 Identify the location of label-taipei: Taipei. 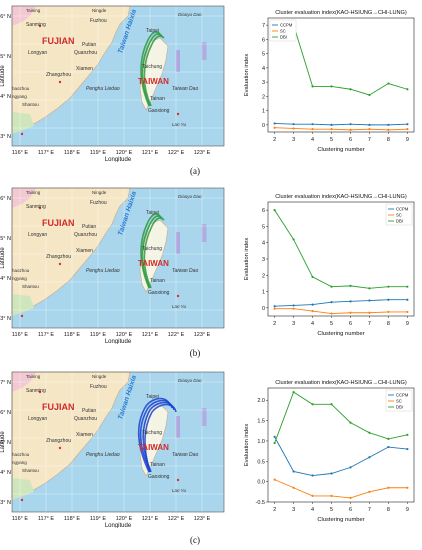
(152, 397).